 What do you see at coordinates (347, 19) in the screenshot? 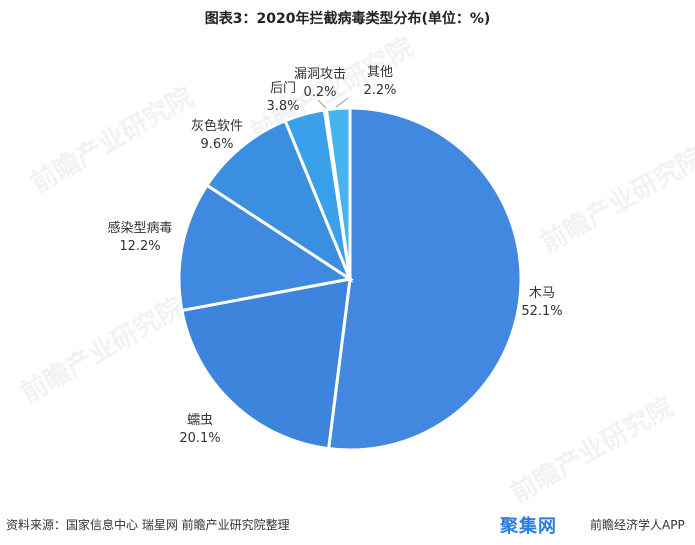
I see `chart-title: 图表3：2020年拦截病毒类型分布(单位：%)` at bounding box center [347, 19].